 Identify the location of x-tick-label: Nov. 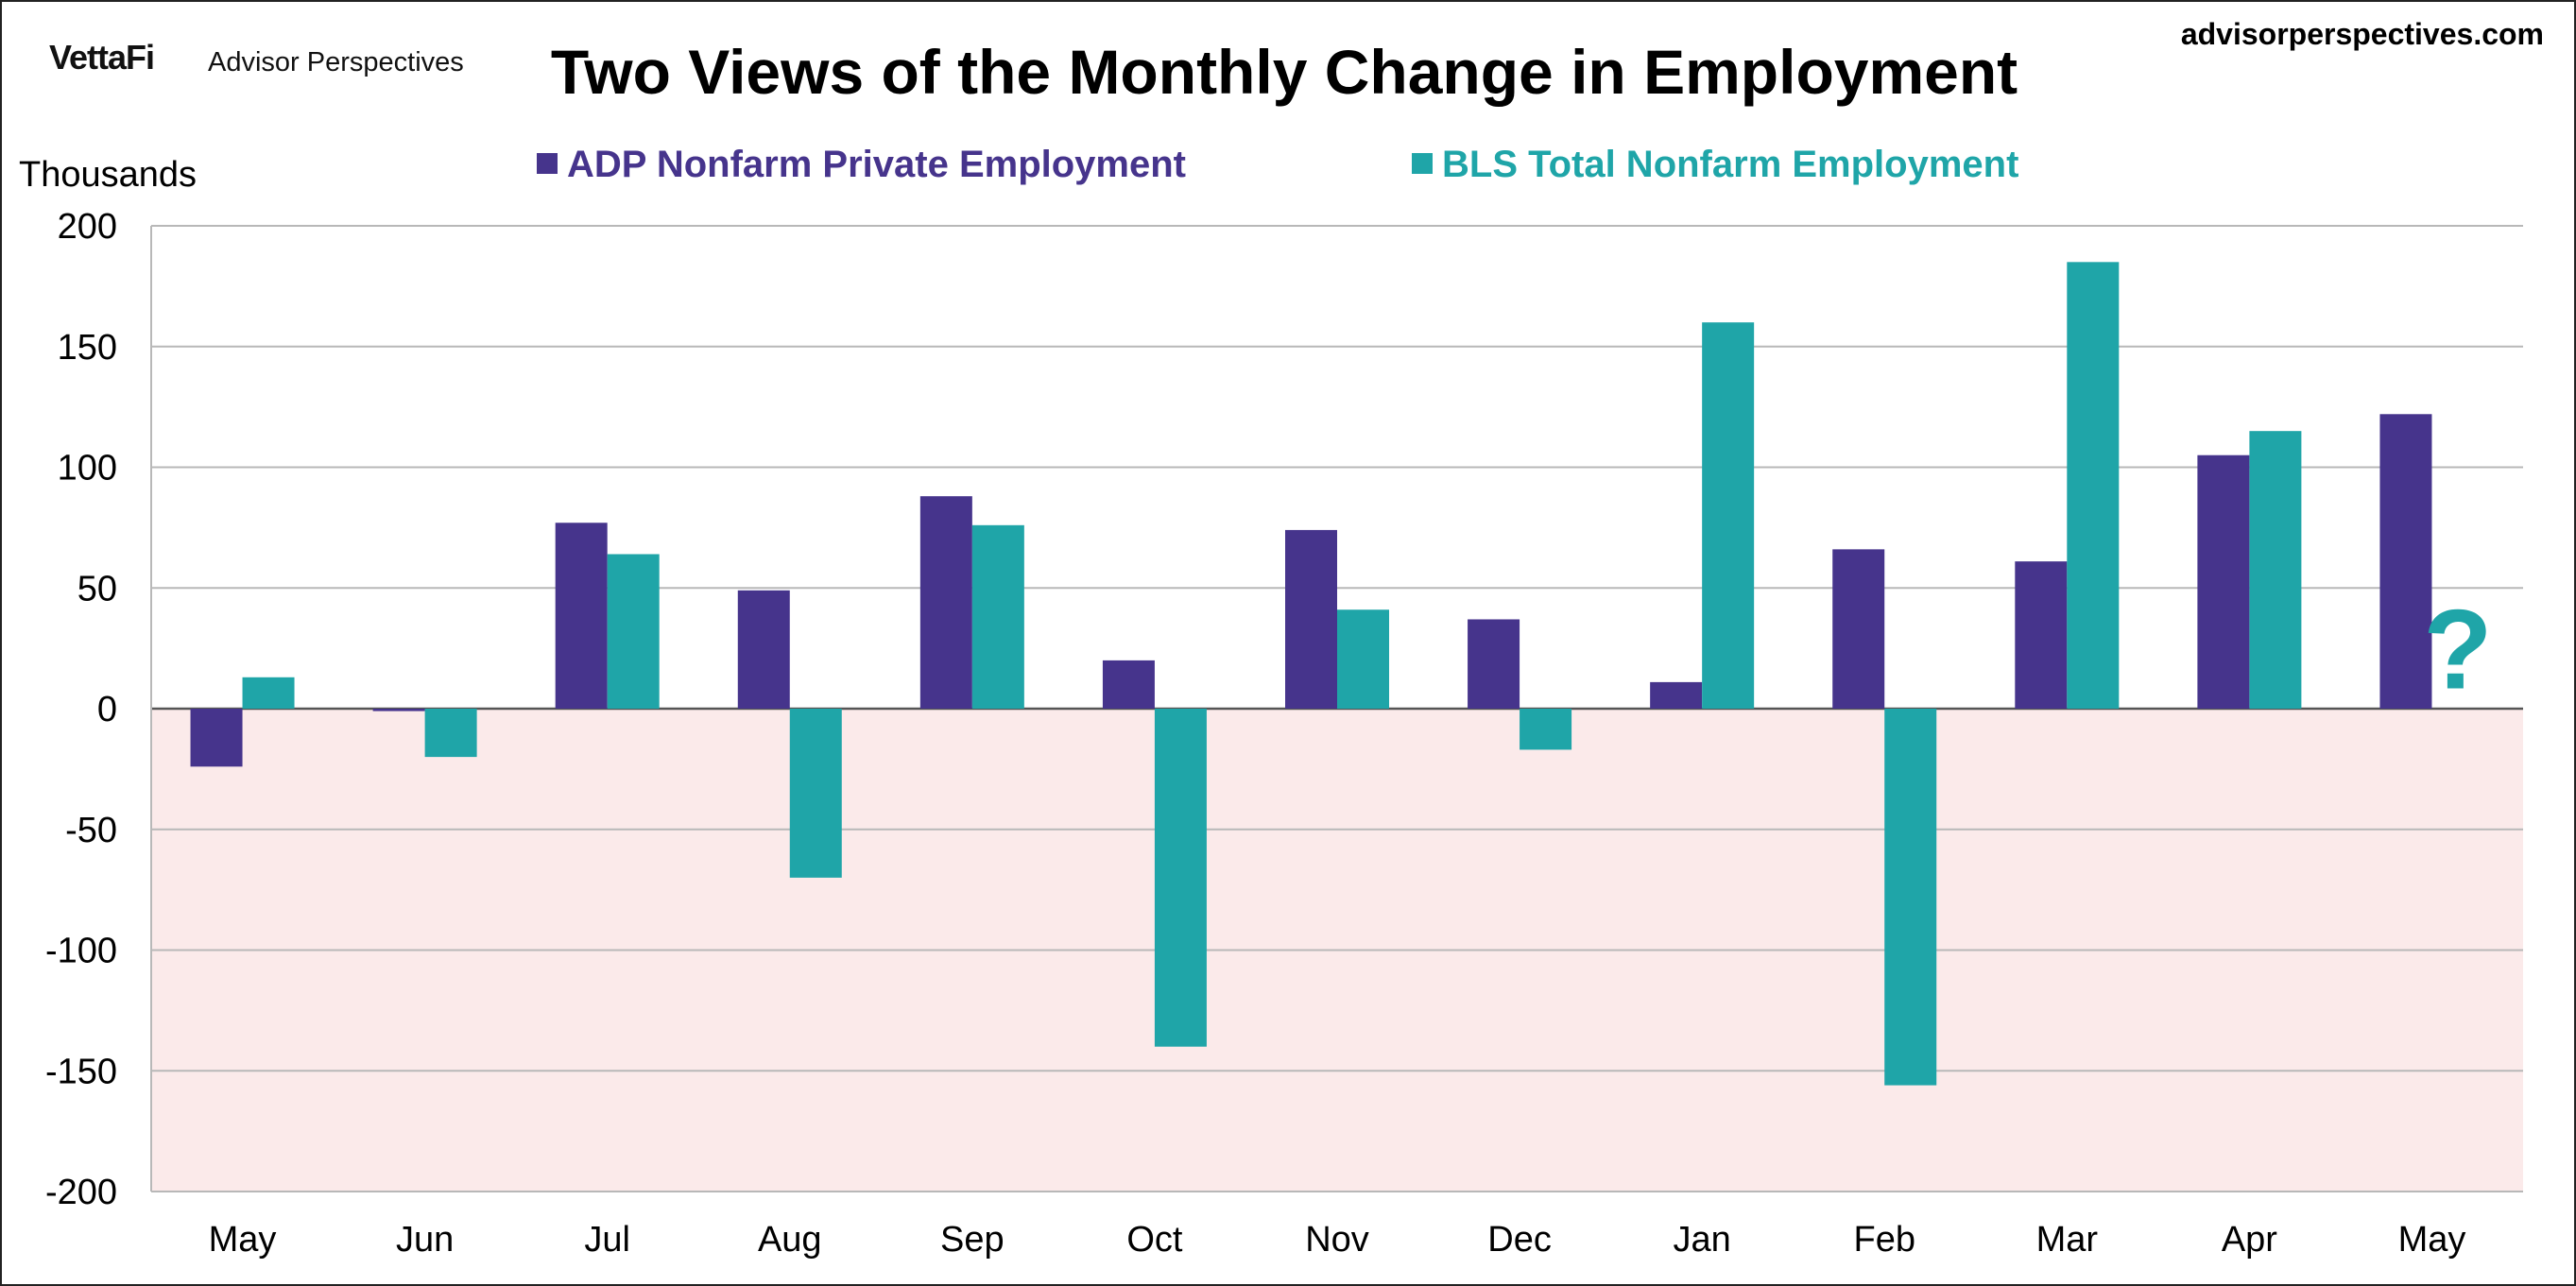
(1337, 1240).